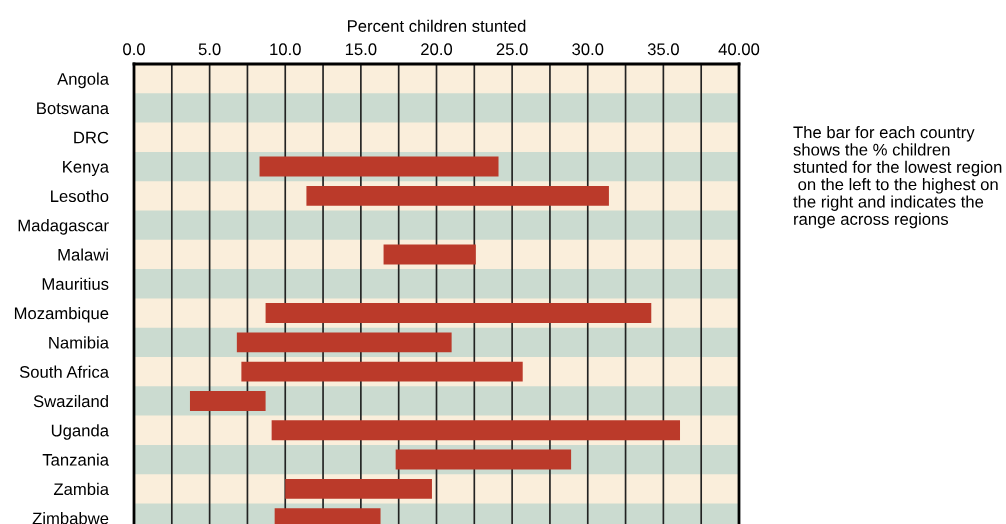  What do you see at coordinates (80, 432) in the screenshot?
I see `y-tick-label: Uganda` at bounding box center [80, 432].